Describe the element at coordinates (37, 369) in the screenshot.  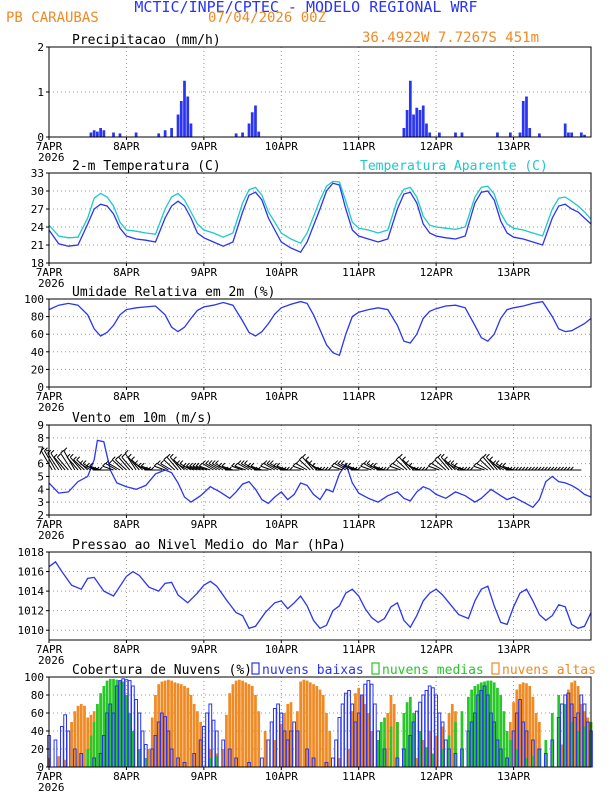
I see `y-tick-label: 20` at that location.